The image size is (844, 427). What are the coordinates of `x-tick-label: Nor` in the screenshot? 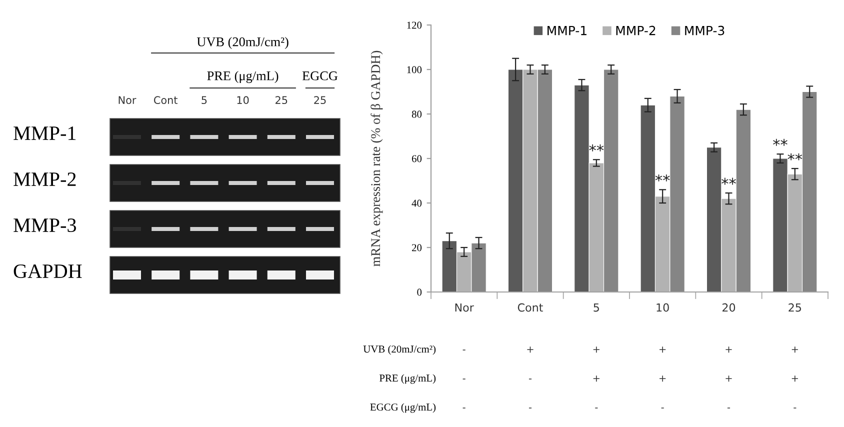 It's located at (464, 307).